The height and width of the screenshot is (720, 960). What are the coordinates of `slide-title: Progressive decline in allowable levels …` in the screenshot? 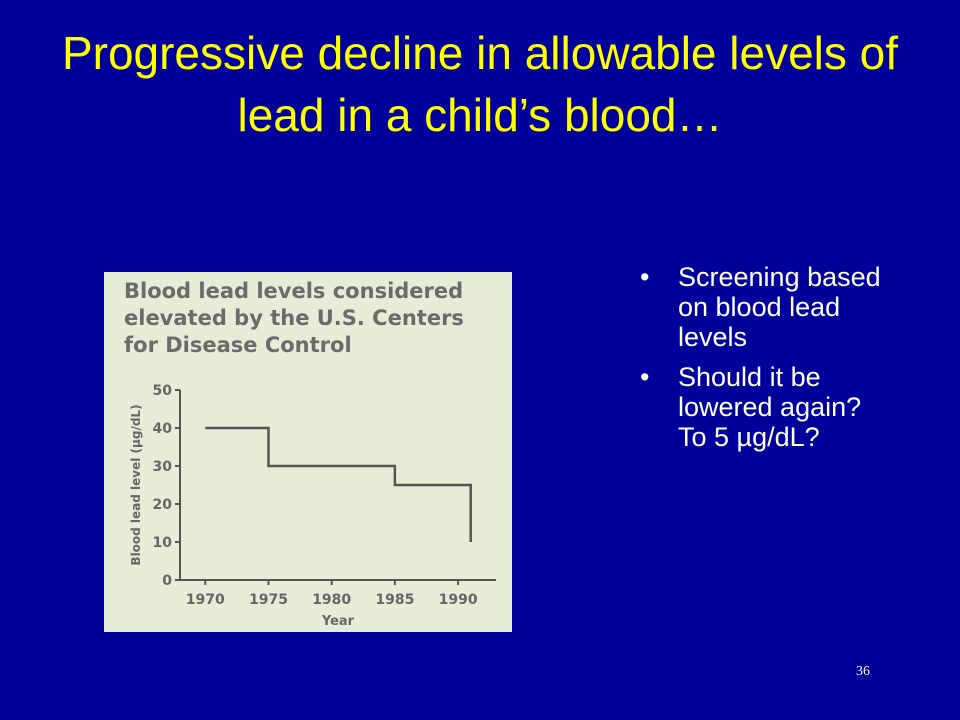 It's located at (480, 84).